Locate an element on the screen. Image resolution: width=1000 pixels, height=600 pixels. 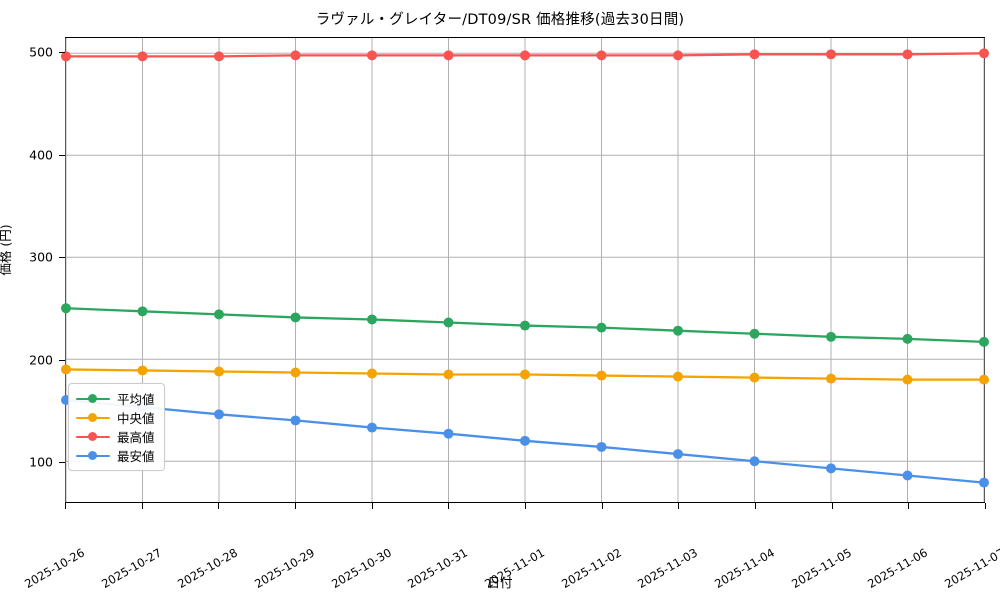
y-axis-tick-label: 100 is located at coordinates (41, 462).